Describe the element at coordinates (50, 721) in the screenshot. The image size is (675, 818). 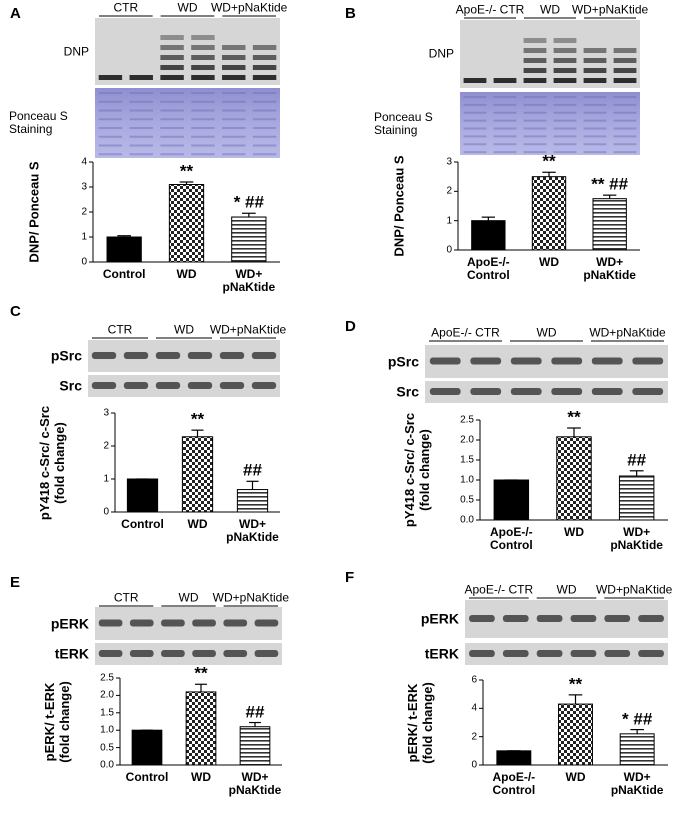
I see `y-axis-label-line: pERK/ t-ERK` at that location.